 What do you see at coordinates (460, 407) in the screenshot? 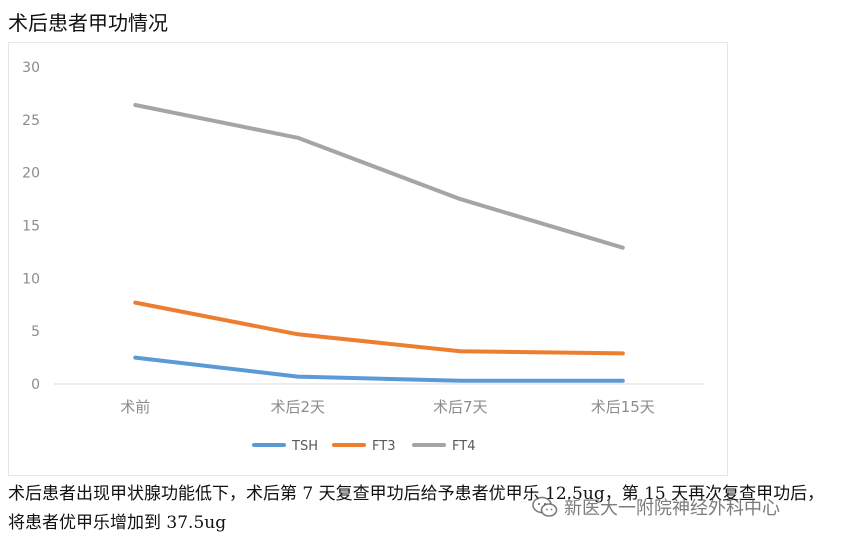
I see `x-tick-label: 术后7天` at bounding box center [460, 407].